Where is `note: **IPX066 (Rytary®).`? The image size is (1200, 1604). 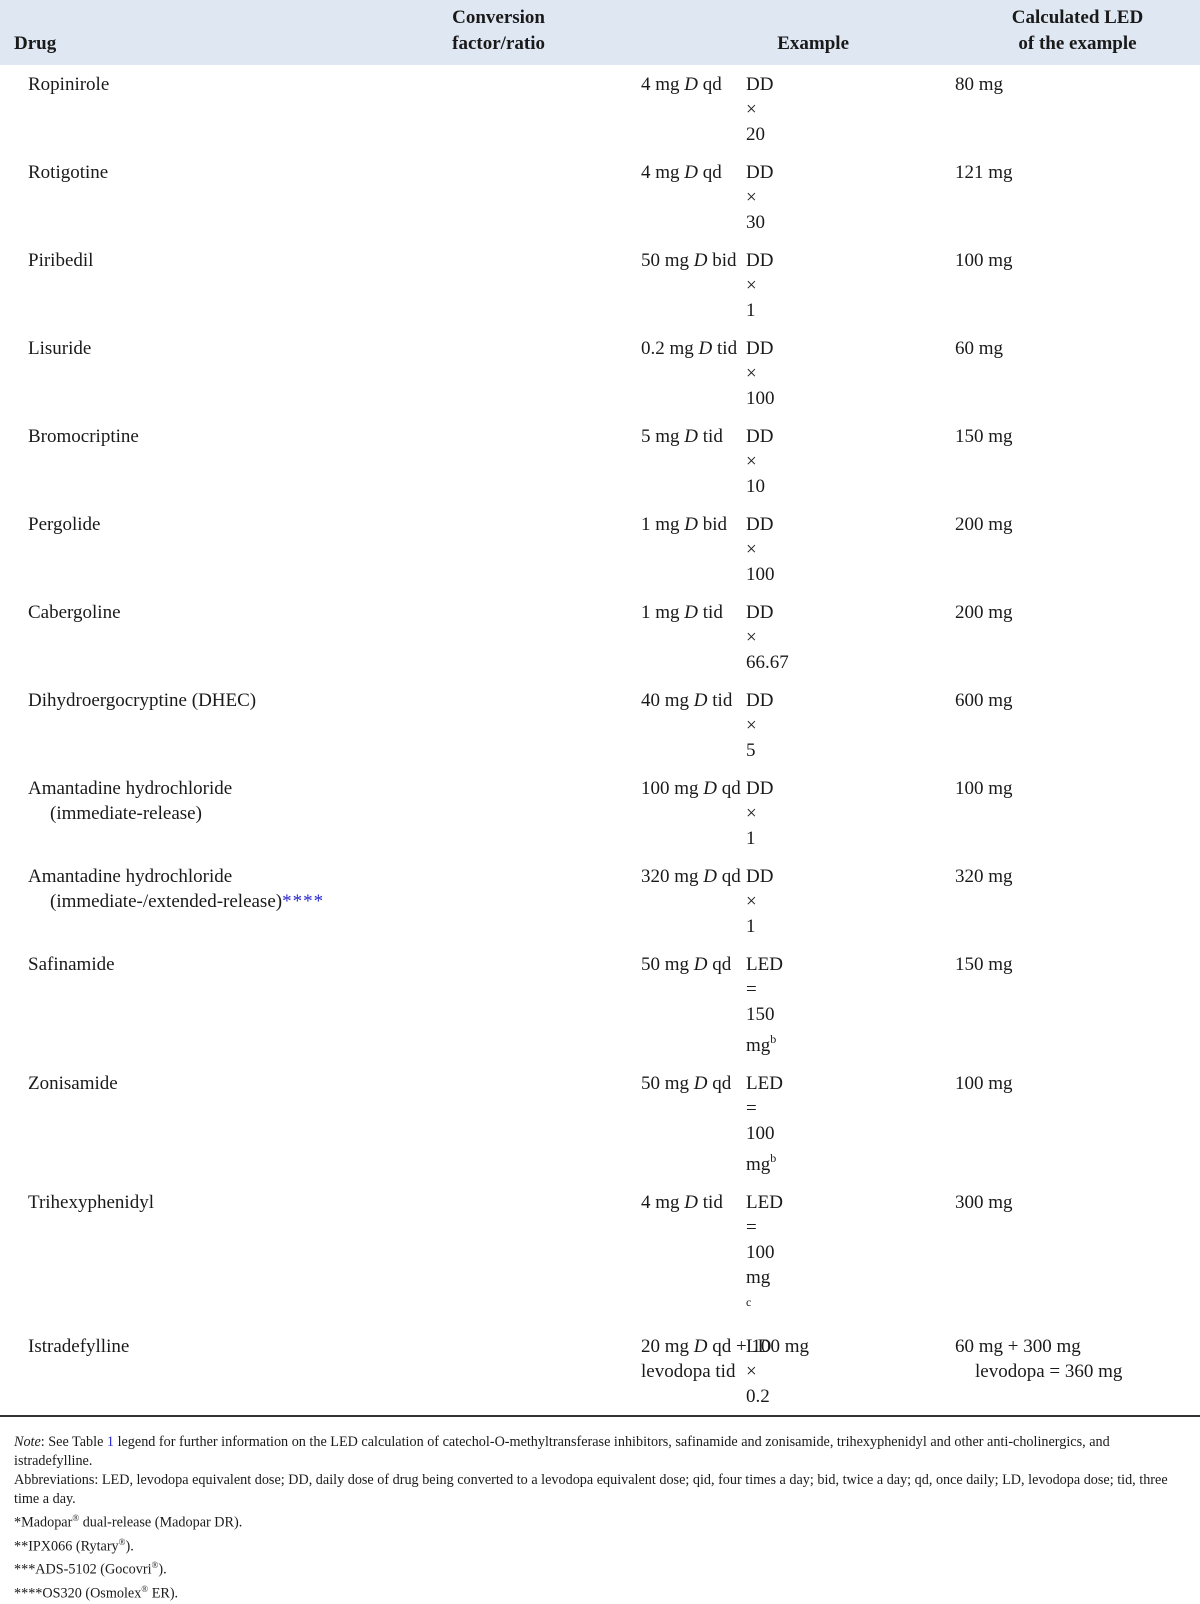
note: **IPX066 (Rytary®). is located at coordinates (601, 1545).